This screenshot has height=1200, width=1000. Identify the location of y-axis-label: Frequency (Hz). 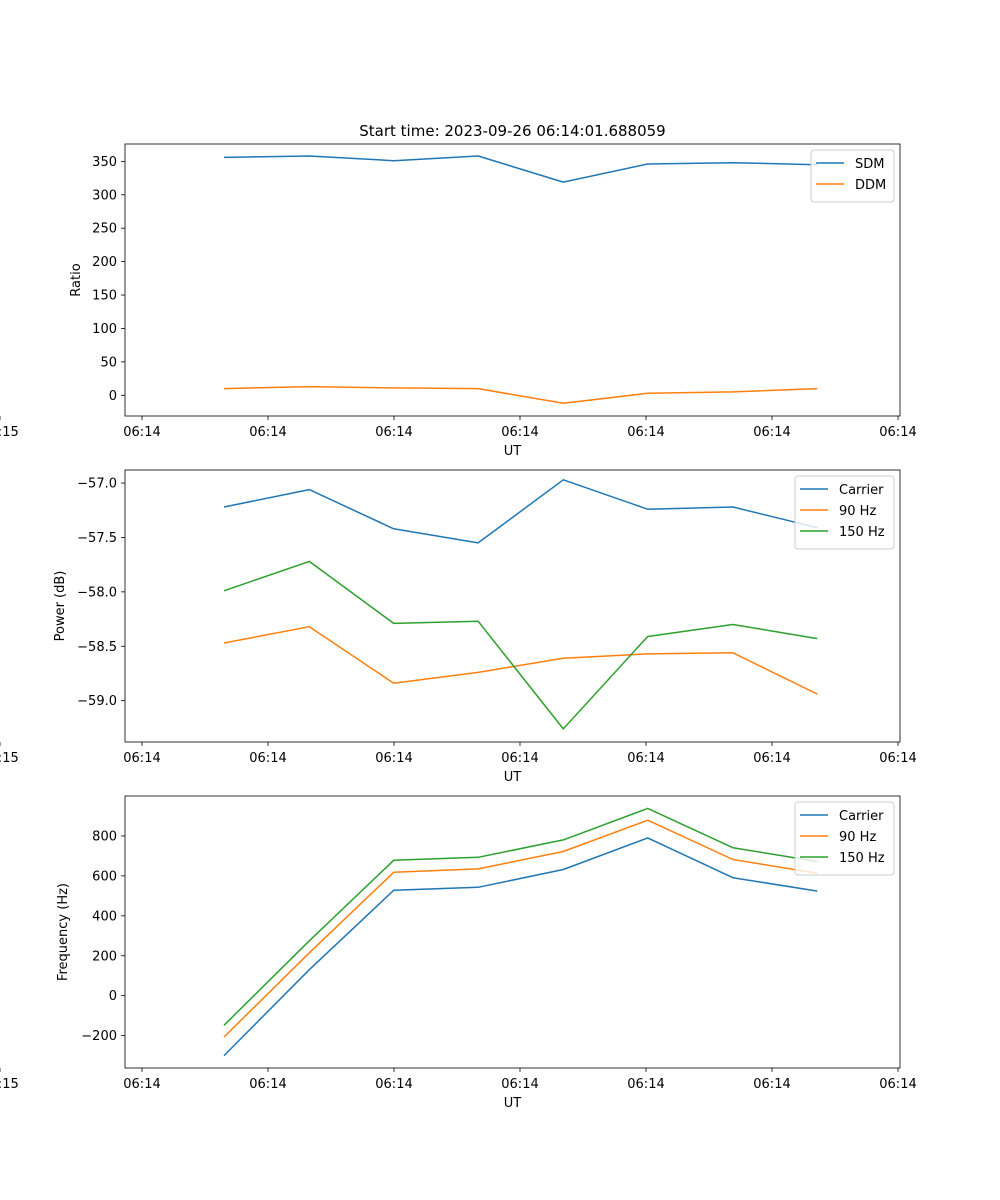
(63, 932).